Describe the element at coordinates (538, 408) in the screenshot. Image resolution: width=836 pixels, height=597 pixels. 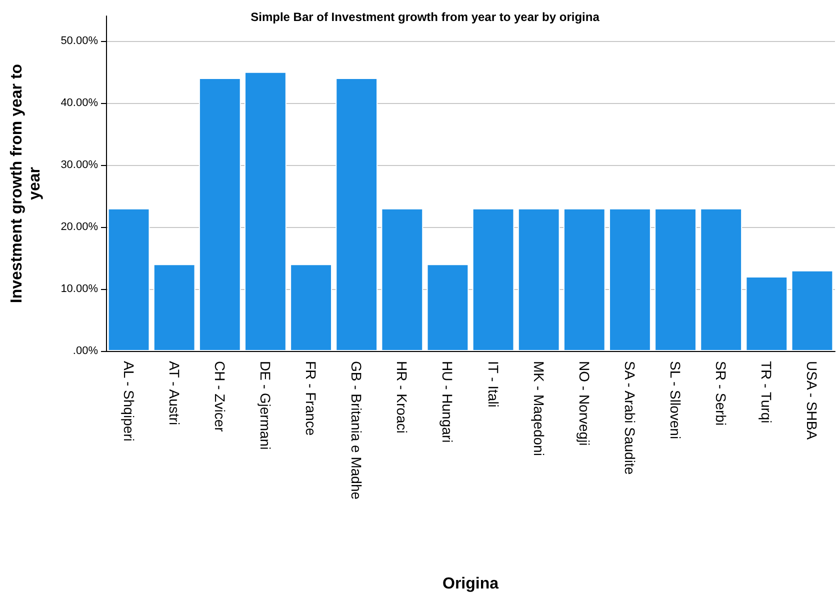
I see `x-tick-label: MK - Maqedoni` at that location.